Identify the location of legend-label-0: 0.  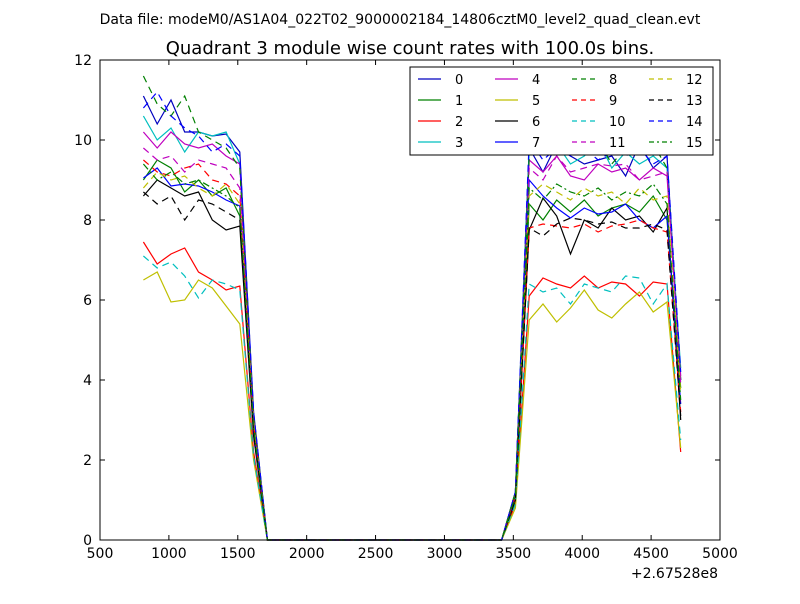
(459, 80).